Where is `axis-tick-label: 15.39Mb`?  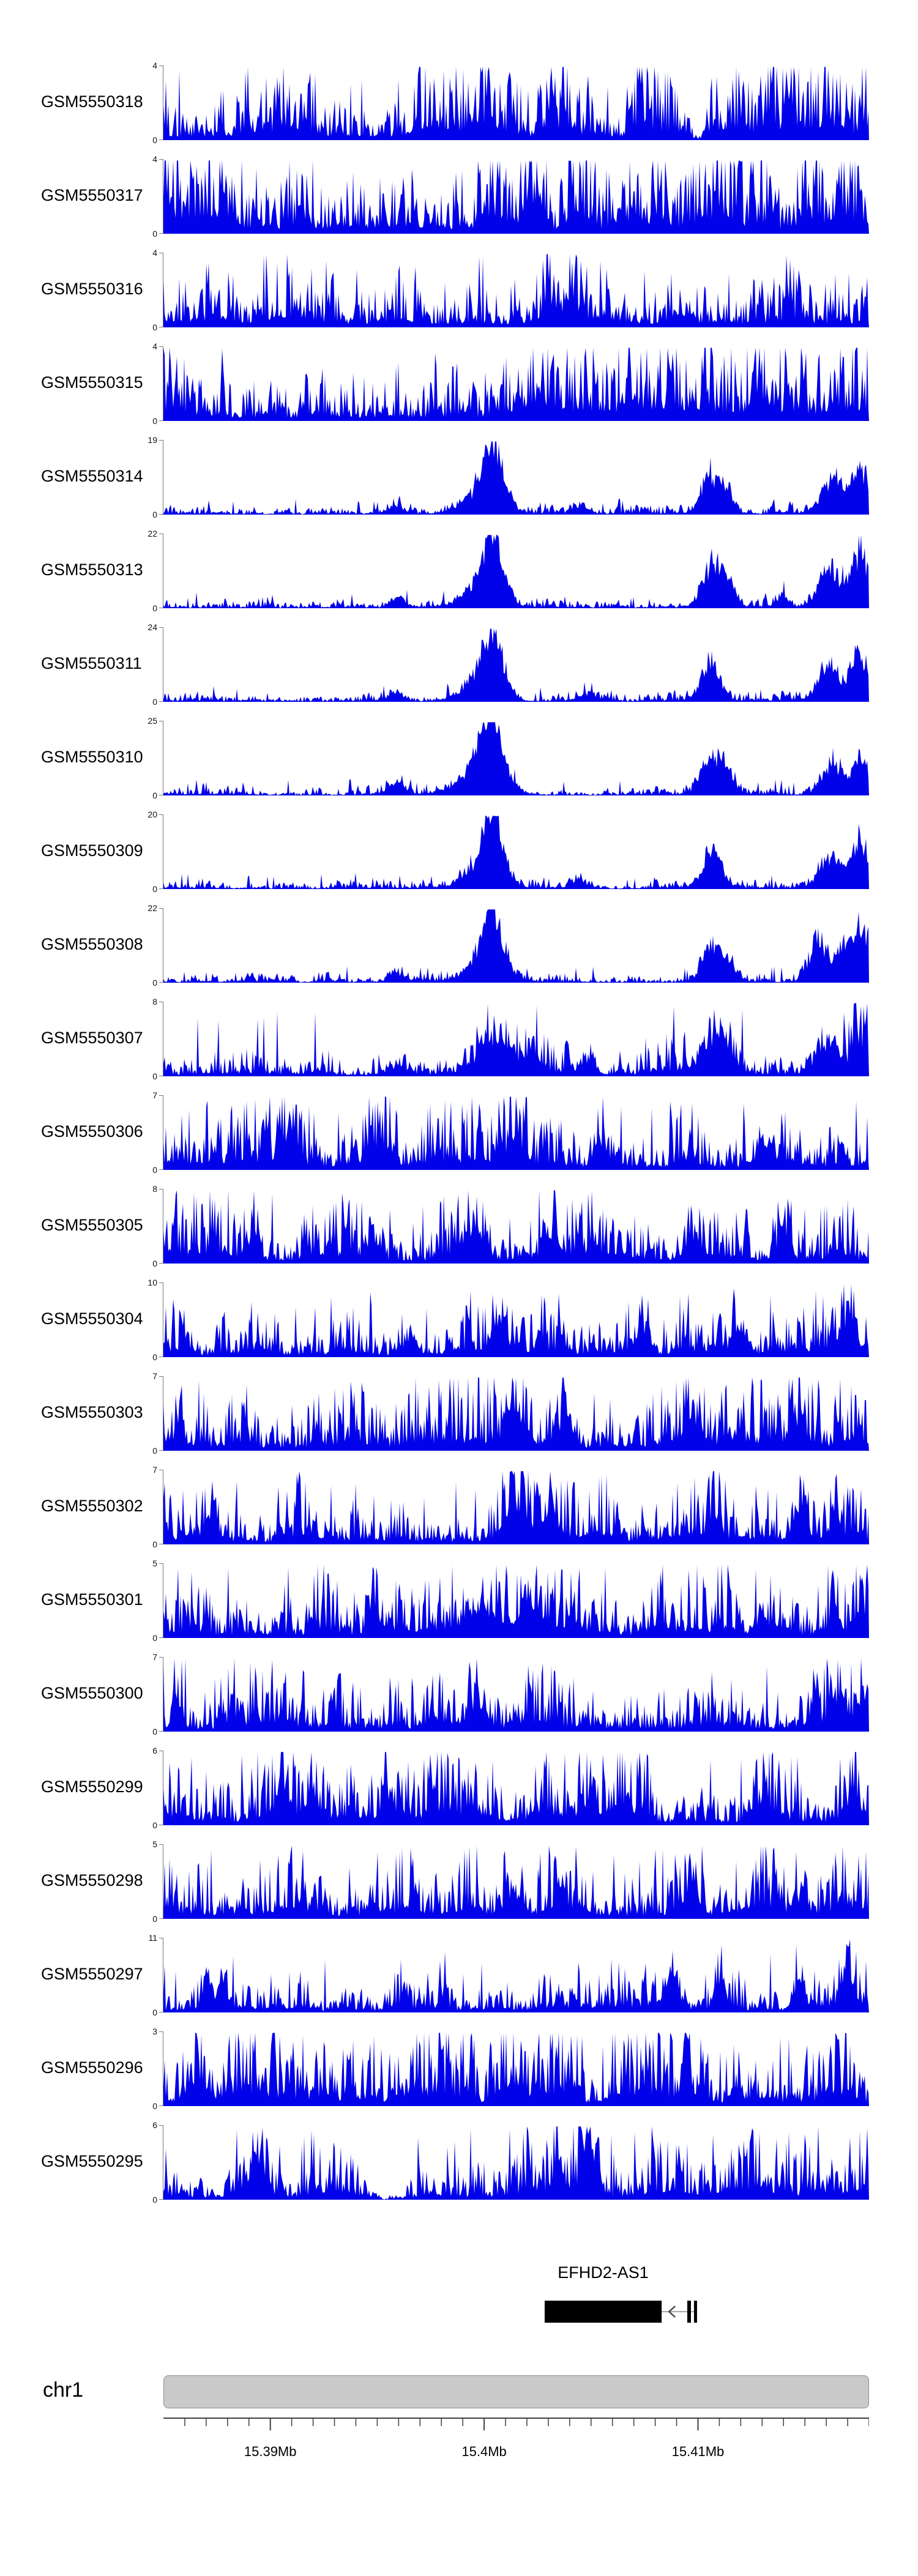 axis-tick-label: 15.39Mb is located at coordinates (270, 2451).